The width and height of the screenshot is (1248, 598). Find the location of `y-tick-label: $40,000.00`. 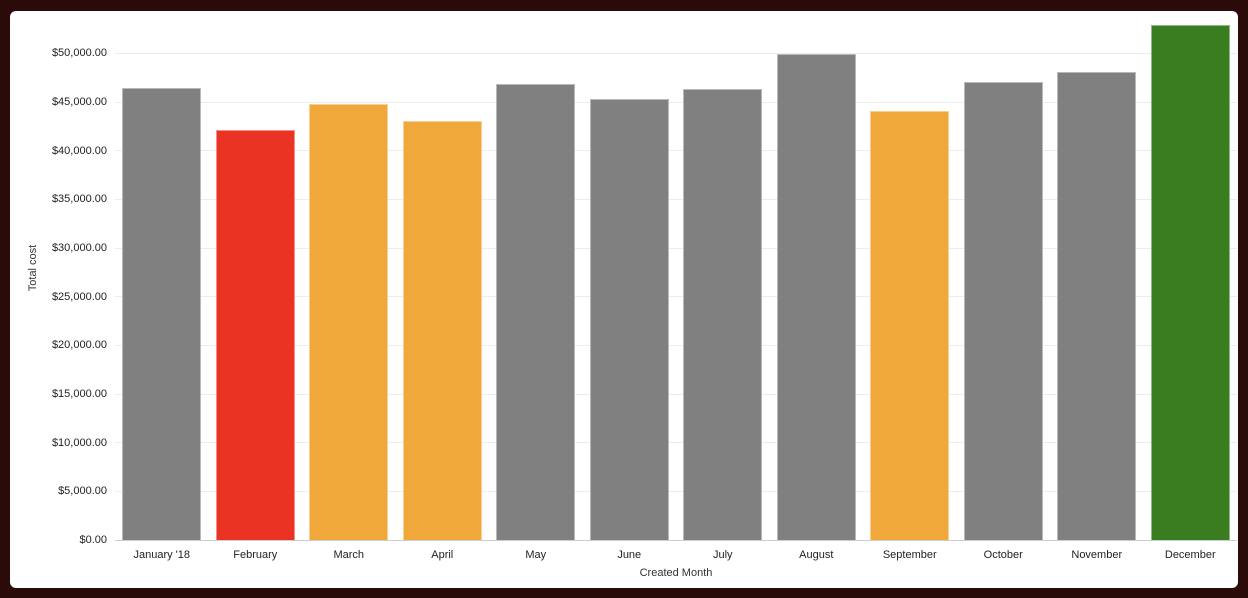

y-tick-label: $40,000.00 is located at coordinates (79, 150).